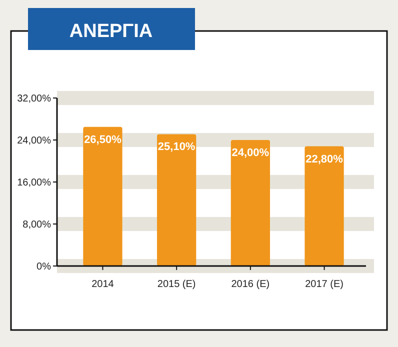 The image size is (398, 347). I want to click on data-label: 26,50%, so click(103, 140).